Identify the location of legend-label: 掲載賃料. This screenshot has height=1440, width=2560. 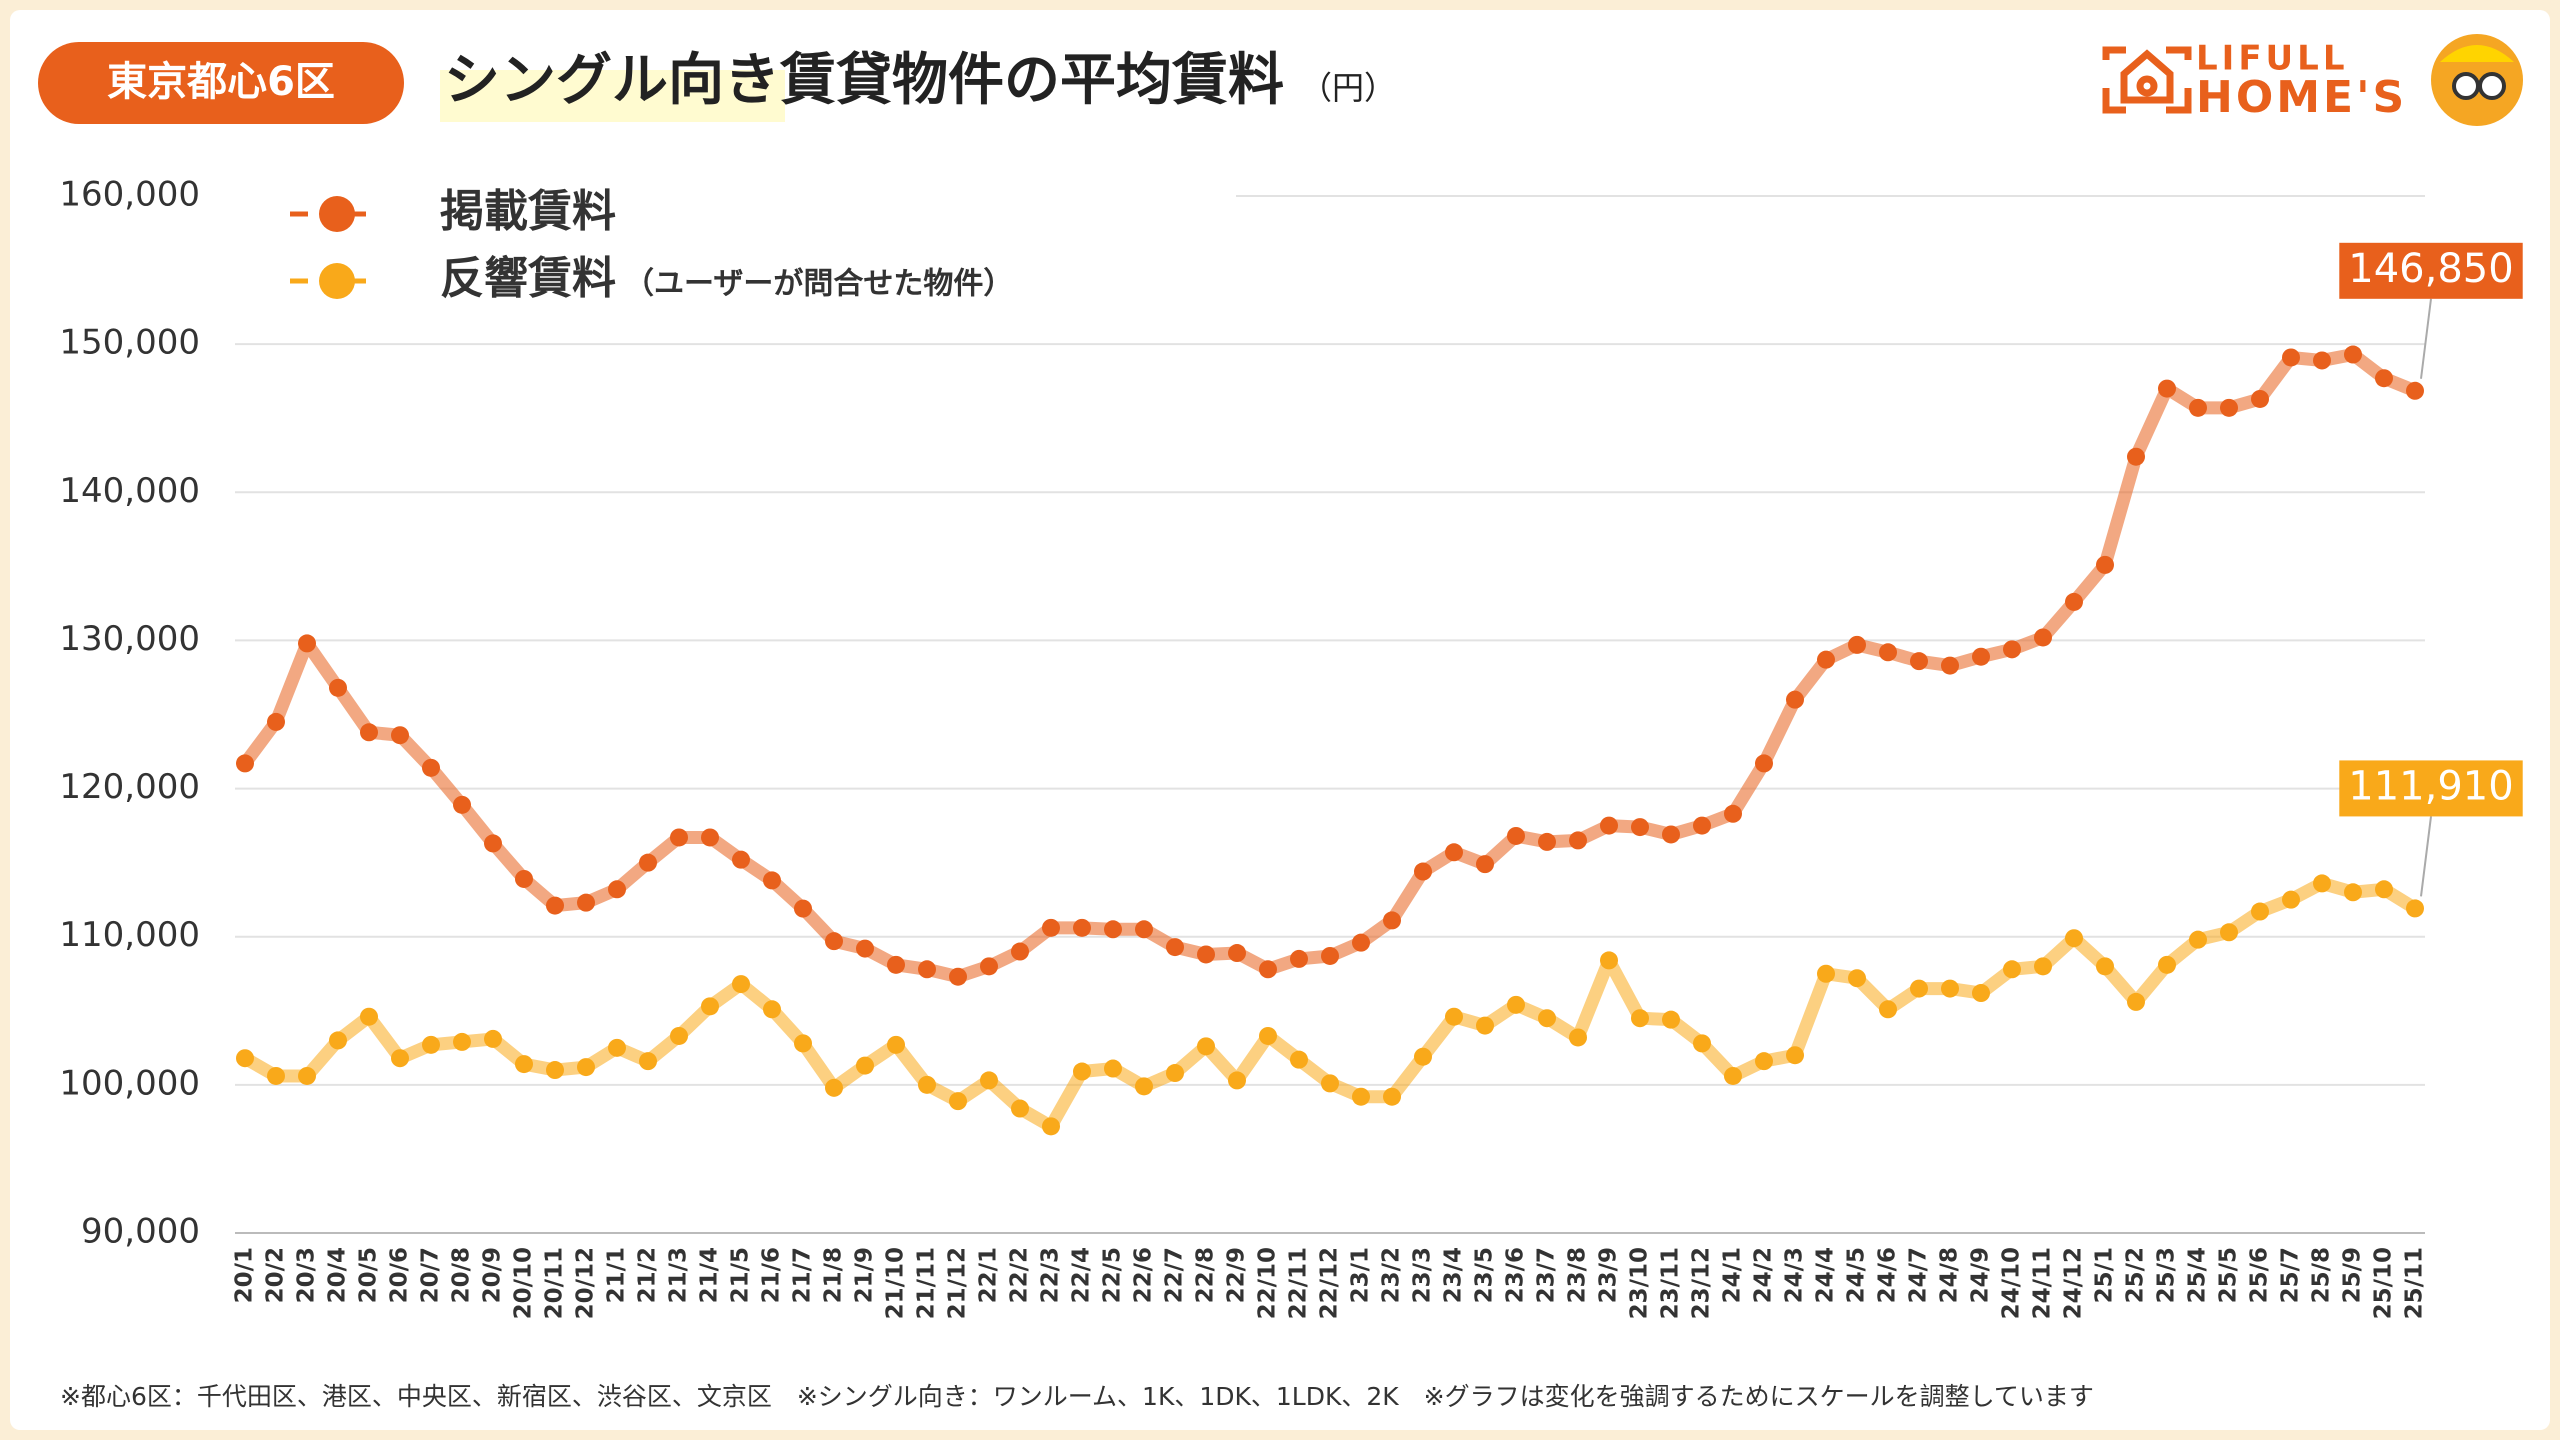
(528, 211).